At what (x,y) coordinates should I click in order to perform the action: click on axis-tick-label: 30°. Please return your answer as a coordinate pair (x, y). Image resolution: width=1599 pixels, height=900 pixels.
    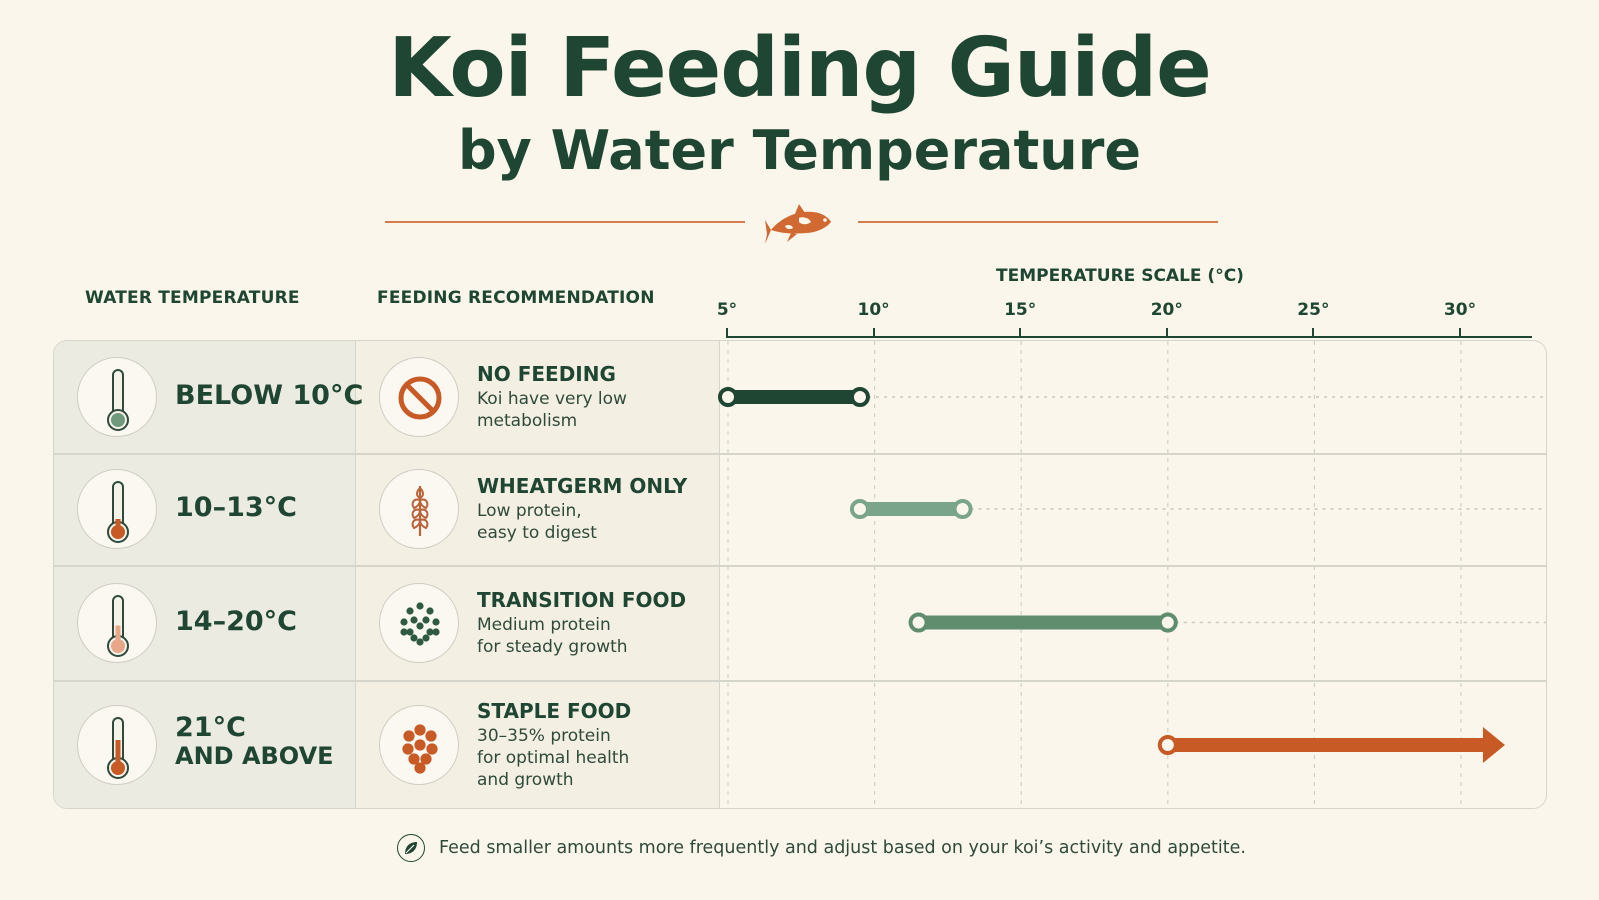
    Looking at the image, I should click on (1460, 310).